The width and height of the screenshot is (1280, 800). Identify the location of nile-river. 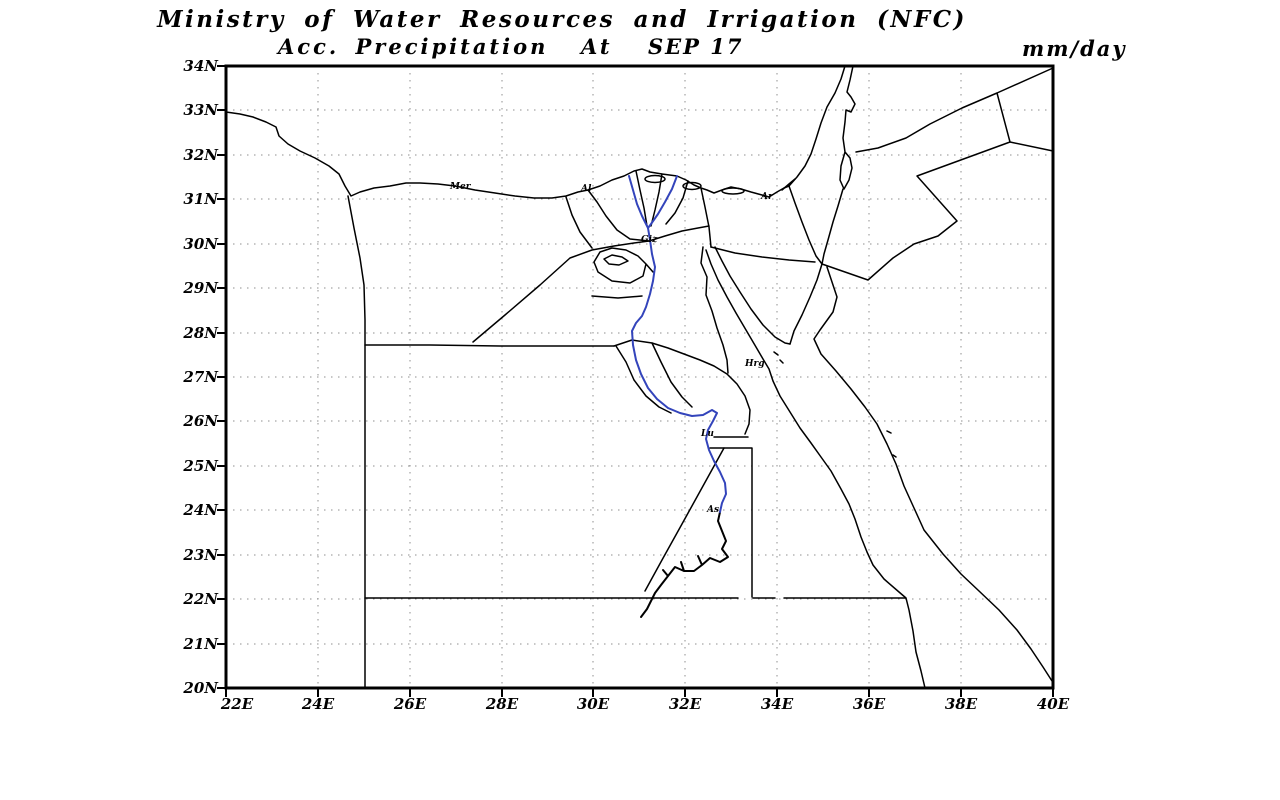
(677, 344).